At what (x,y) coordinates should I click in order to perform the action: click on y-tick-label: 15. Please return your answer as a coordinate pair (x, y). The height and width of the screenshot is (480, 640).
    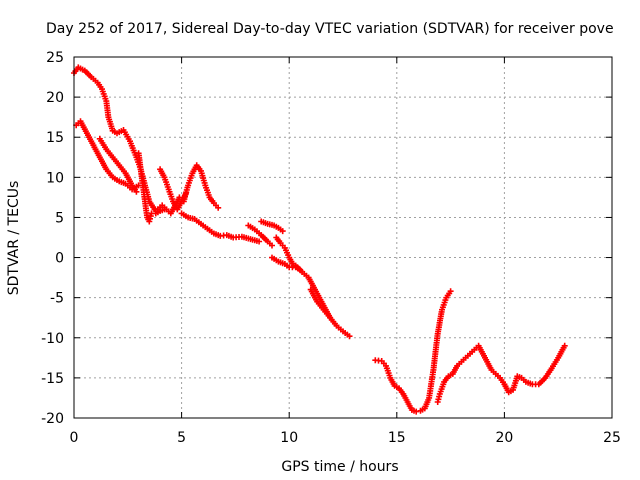
    Looking at the image, I should click on (55, 138).